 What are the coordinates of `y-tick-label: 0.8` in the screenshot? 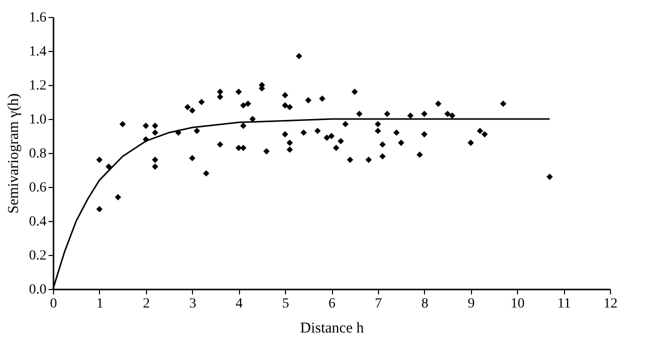 It's located at (37, 154).